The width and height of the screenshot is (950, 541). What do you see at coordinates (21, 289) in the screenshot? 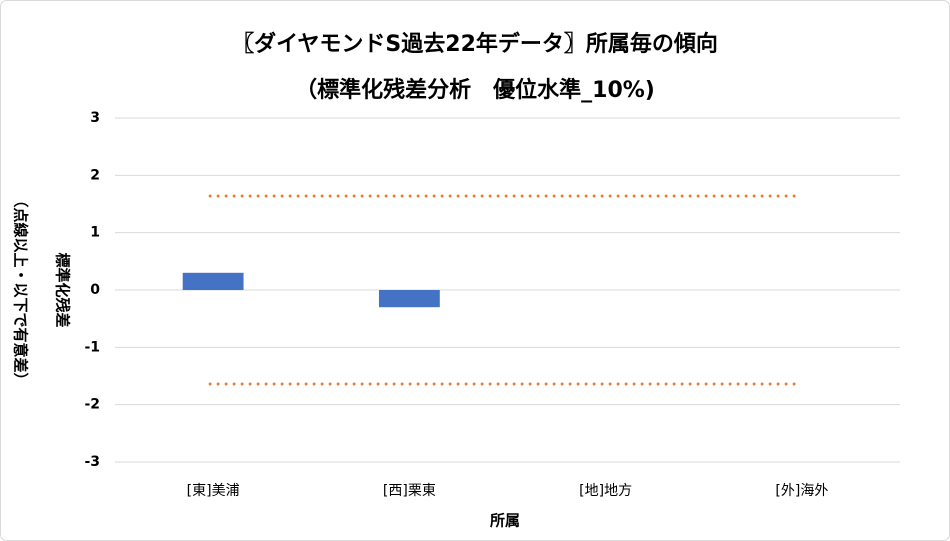
I see `y-axis-note: （点線以上・以下で有意差）` at bounding box center [21, 289].